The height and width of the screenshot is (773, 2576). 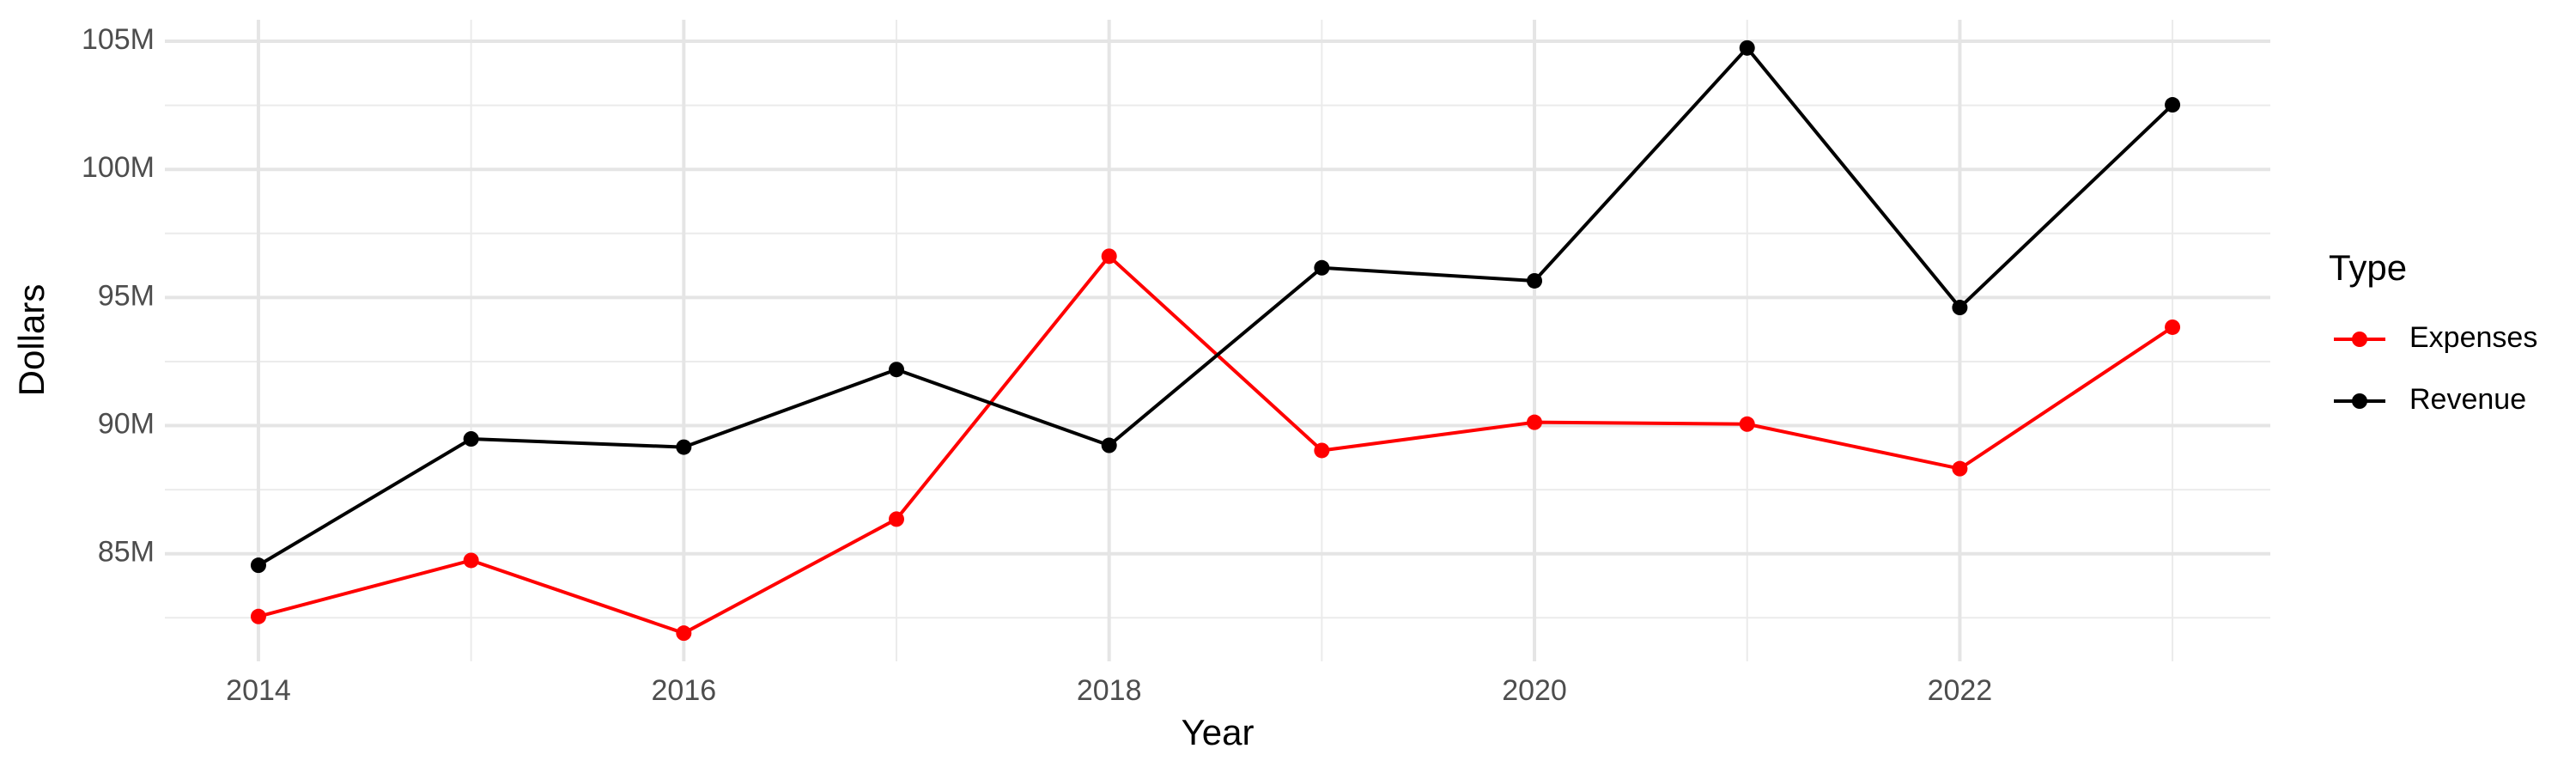 What do you see at coordinates (2368, 267) in the screenshot?
I see `legend-title: Type` at bounding box center [2368, 267].